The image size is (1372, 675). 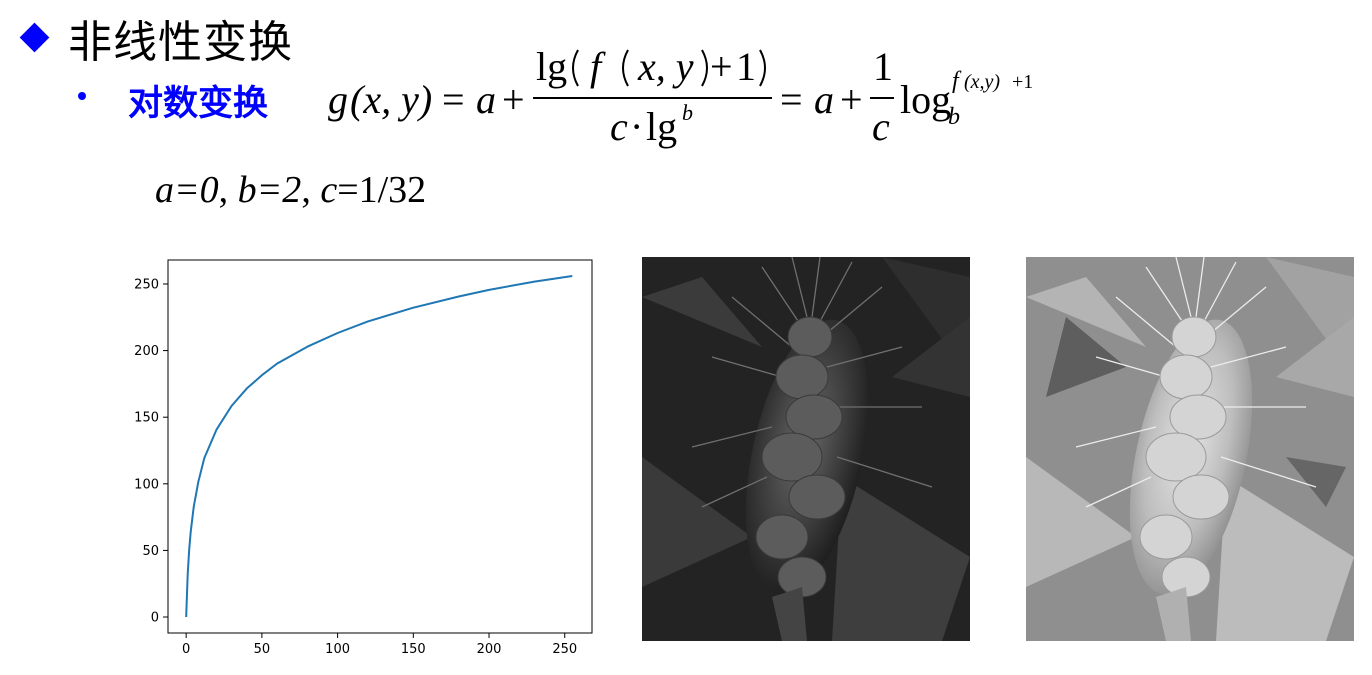 I want to click on formula-c-denominator: c, so click(x=619, y=126).